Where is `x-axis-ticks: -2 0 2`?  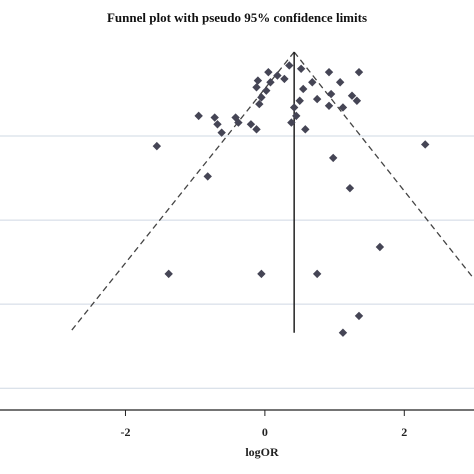 x-axis-ticks: -2 0 2 is located at coordinates (263, 424).